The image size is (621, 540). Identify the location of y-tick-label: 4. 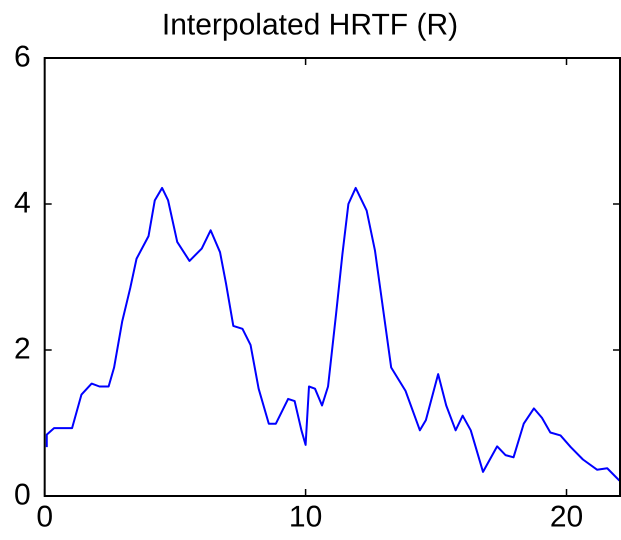
(22, 203).